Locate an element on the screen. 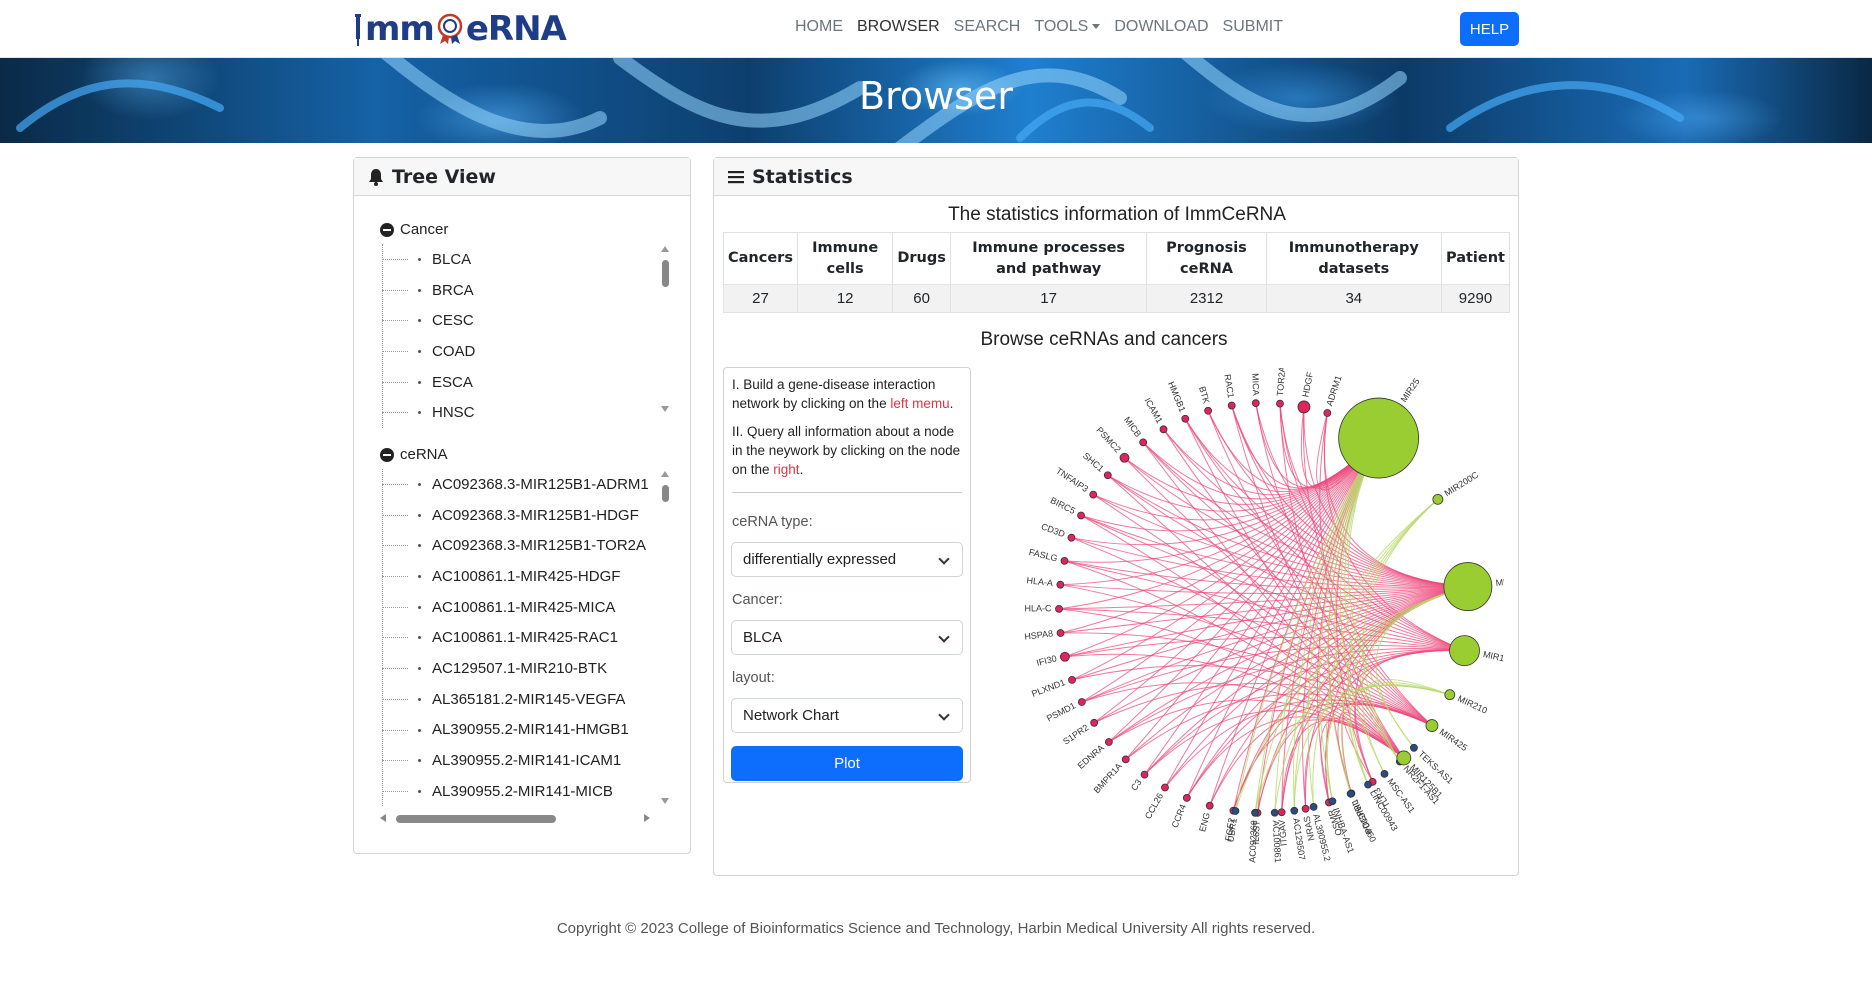  tree-item-cerna: AC092368.3-MIR125B1-HDGF is located at coordinates (516, 515).